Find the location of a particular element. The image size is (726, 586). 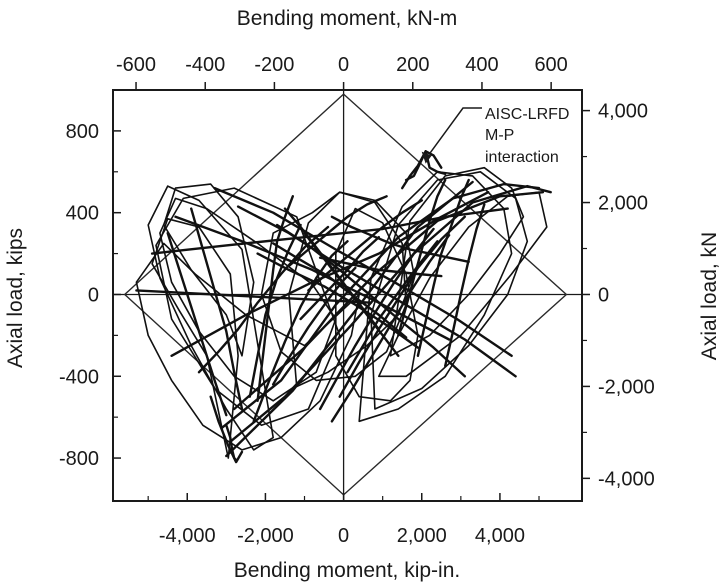

right-tick-label: 4,000 is located at coordinates (623, 112).